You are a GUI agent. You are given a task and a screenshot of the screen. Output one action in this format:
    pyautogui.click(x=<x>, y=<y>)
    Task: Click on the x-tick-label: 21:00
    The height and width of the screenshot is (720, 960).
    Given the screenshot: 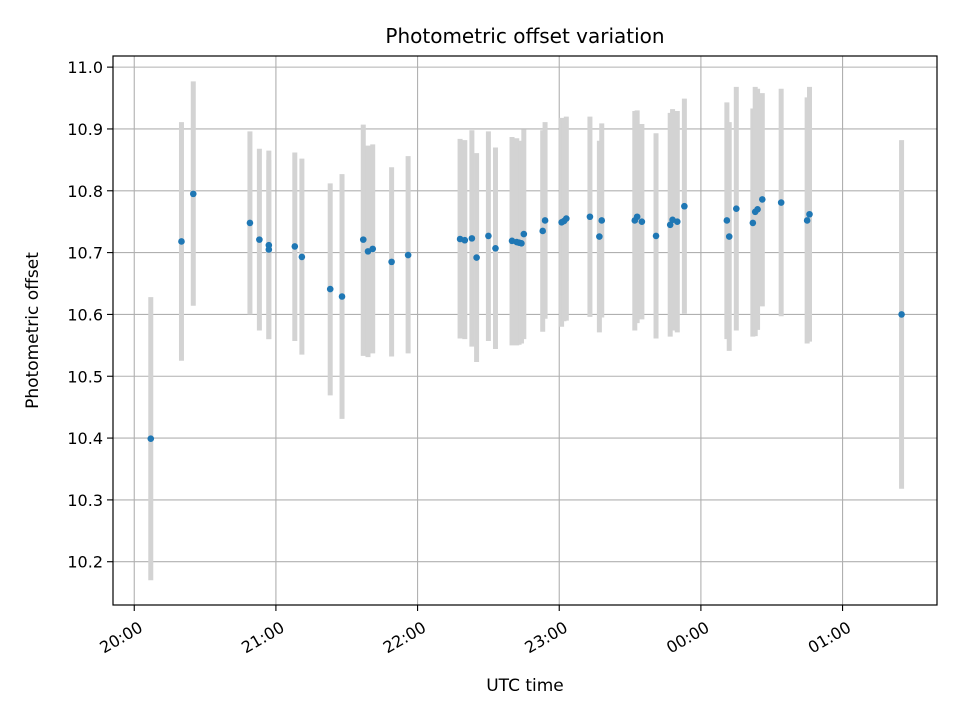 What is the action you would take?
    pyautogui.click(x=262, y=638)
    